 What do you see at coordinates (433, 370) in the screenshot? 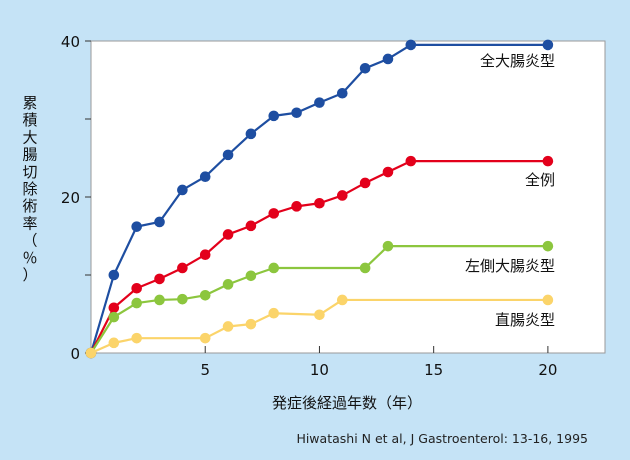
I see `x-tick-label: 15` at bounding box center [433, 370].